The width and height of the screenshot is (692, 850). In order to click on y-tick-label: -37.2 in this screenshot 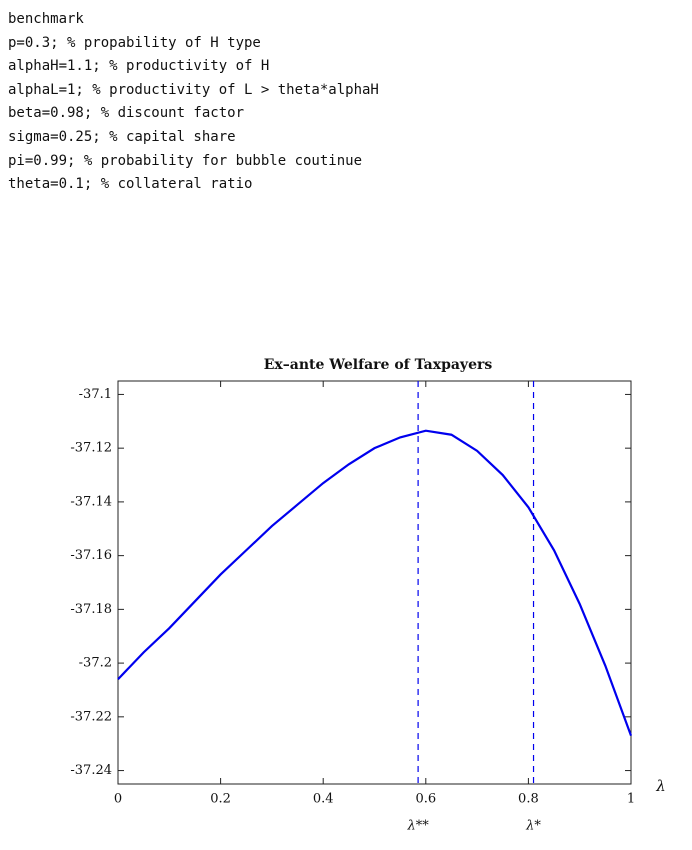, I will do `click(95, 663)`.